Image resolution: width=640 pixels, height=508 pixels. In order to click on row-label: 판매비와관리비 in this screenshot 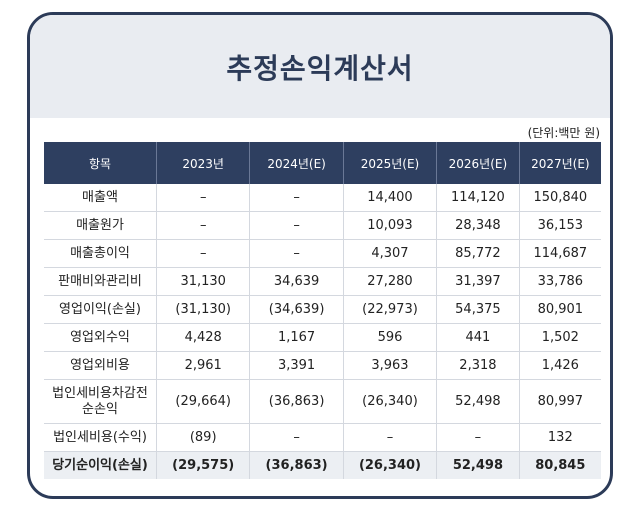, I will do `click(100, 281)`.